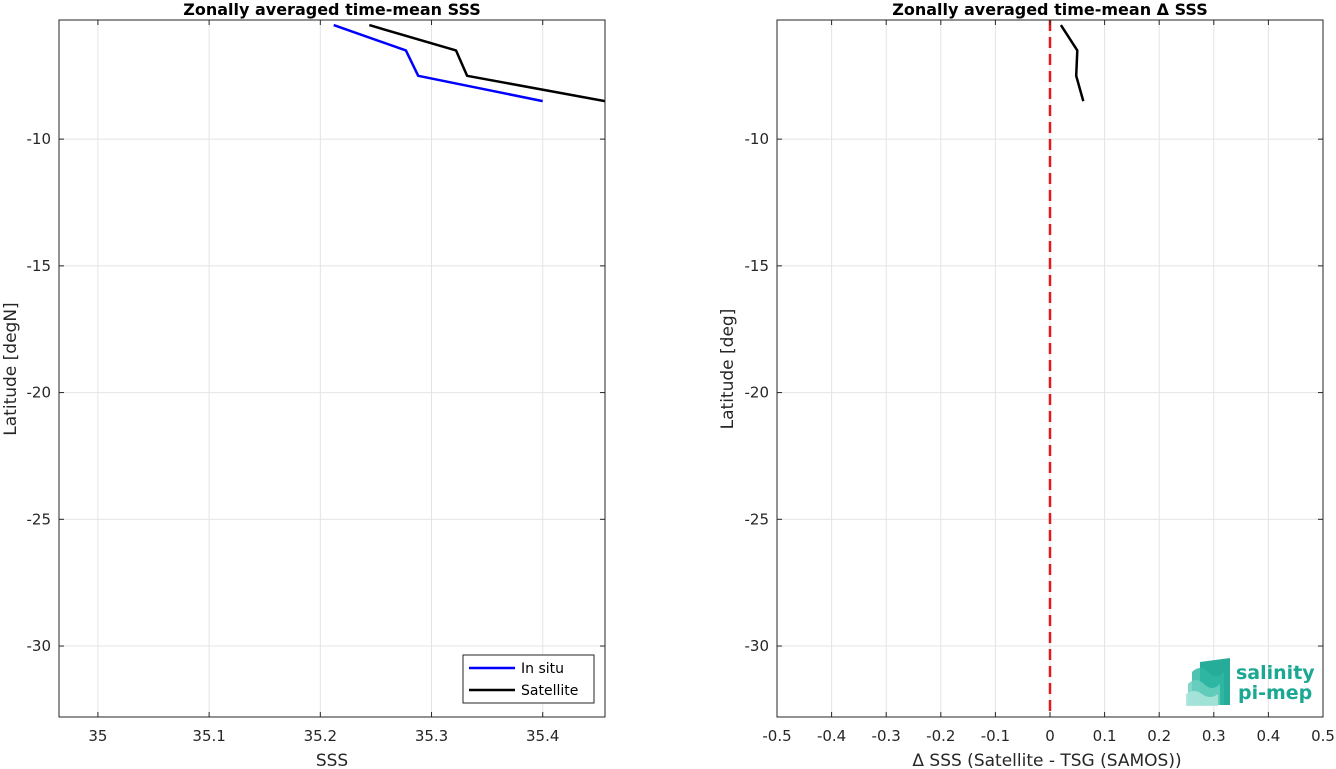  Describe the element at coordinates (776, 736) in the screenshot. I see `delta-sss-xtick-label: -0.5` at that location.